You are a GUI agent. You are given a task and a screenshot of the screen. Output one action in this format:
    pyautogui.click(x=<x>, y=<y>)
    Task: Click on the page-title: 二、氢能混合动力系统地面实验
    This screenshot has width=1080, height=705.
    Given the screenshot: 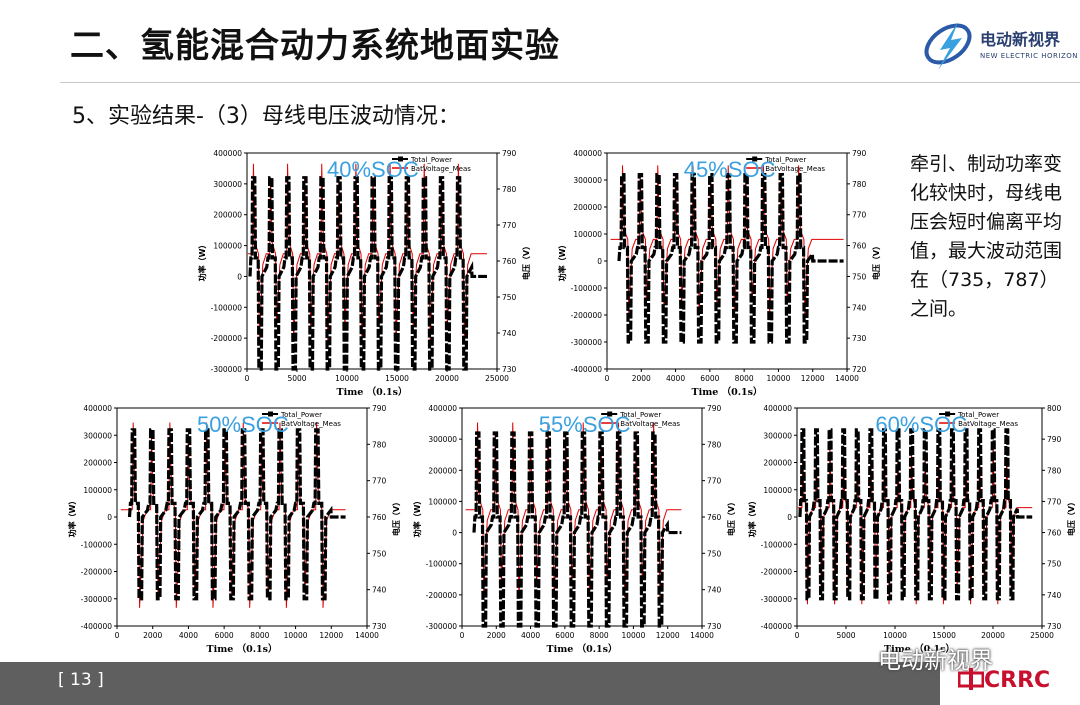 What is the action you would take?
    pyautogui.click(x=315, y=46)
    